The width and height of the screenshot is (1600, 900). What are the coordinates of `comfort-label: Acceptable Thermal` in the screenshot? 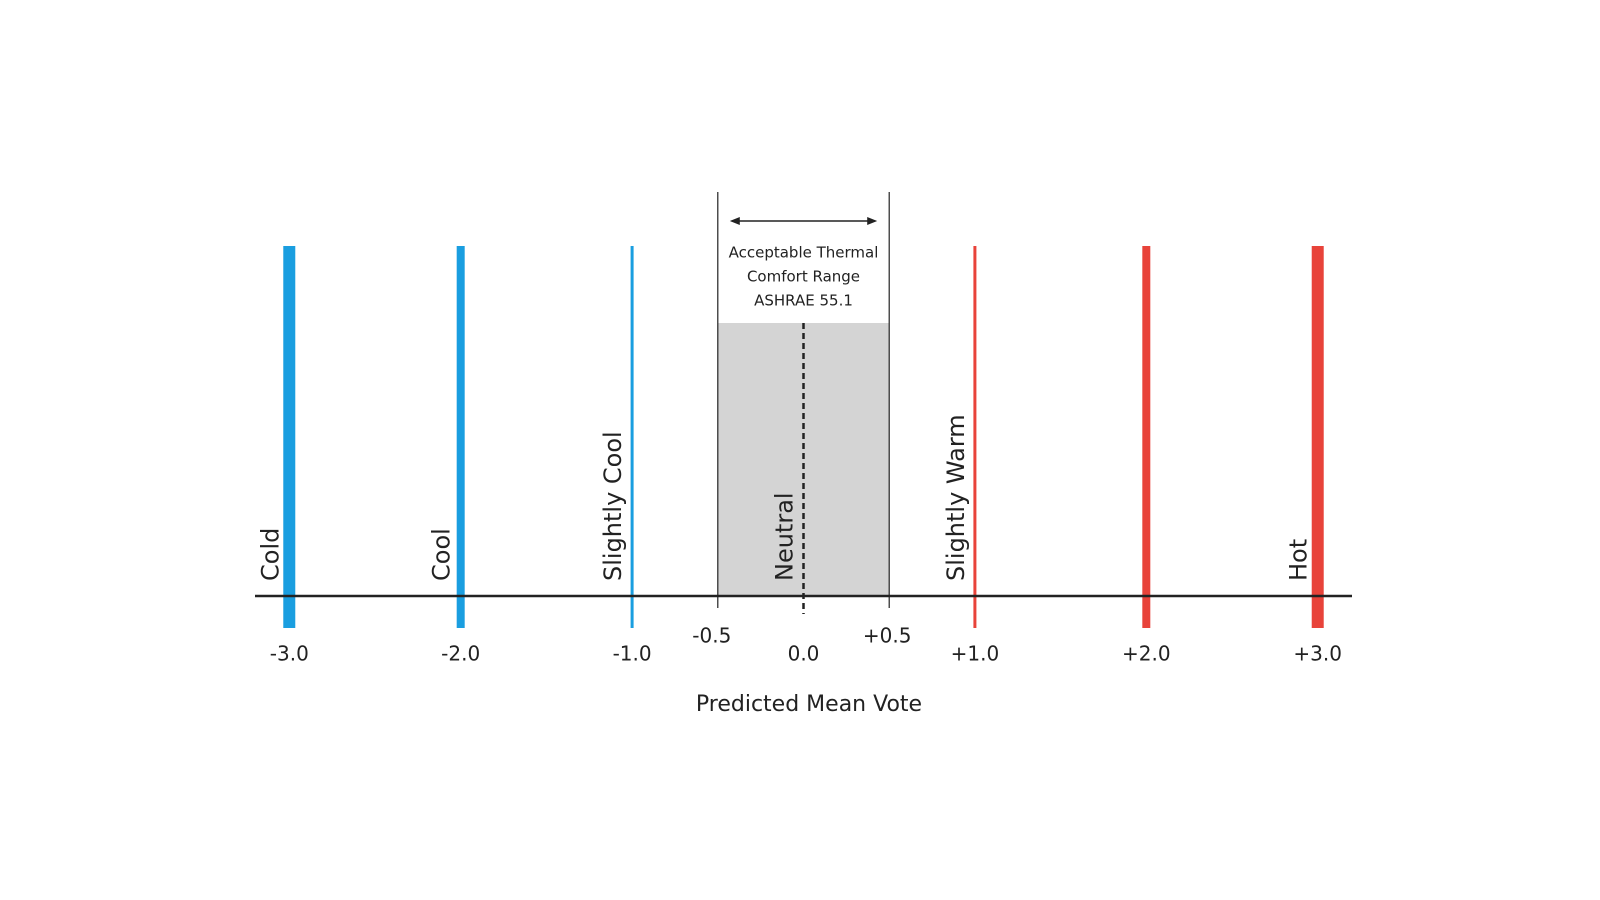 It's located at (804, 253).